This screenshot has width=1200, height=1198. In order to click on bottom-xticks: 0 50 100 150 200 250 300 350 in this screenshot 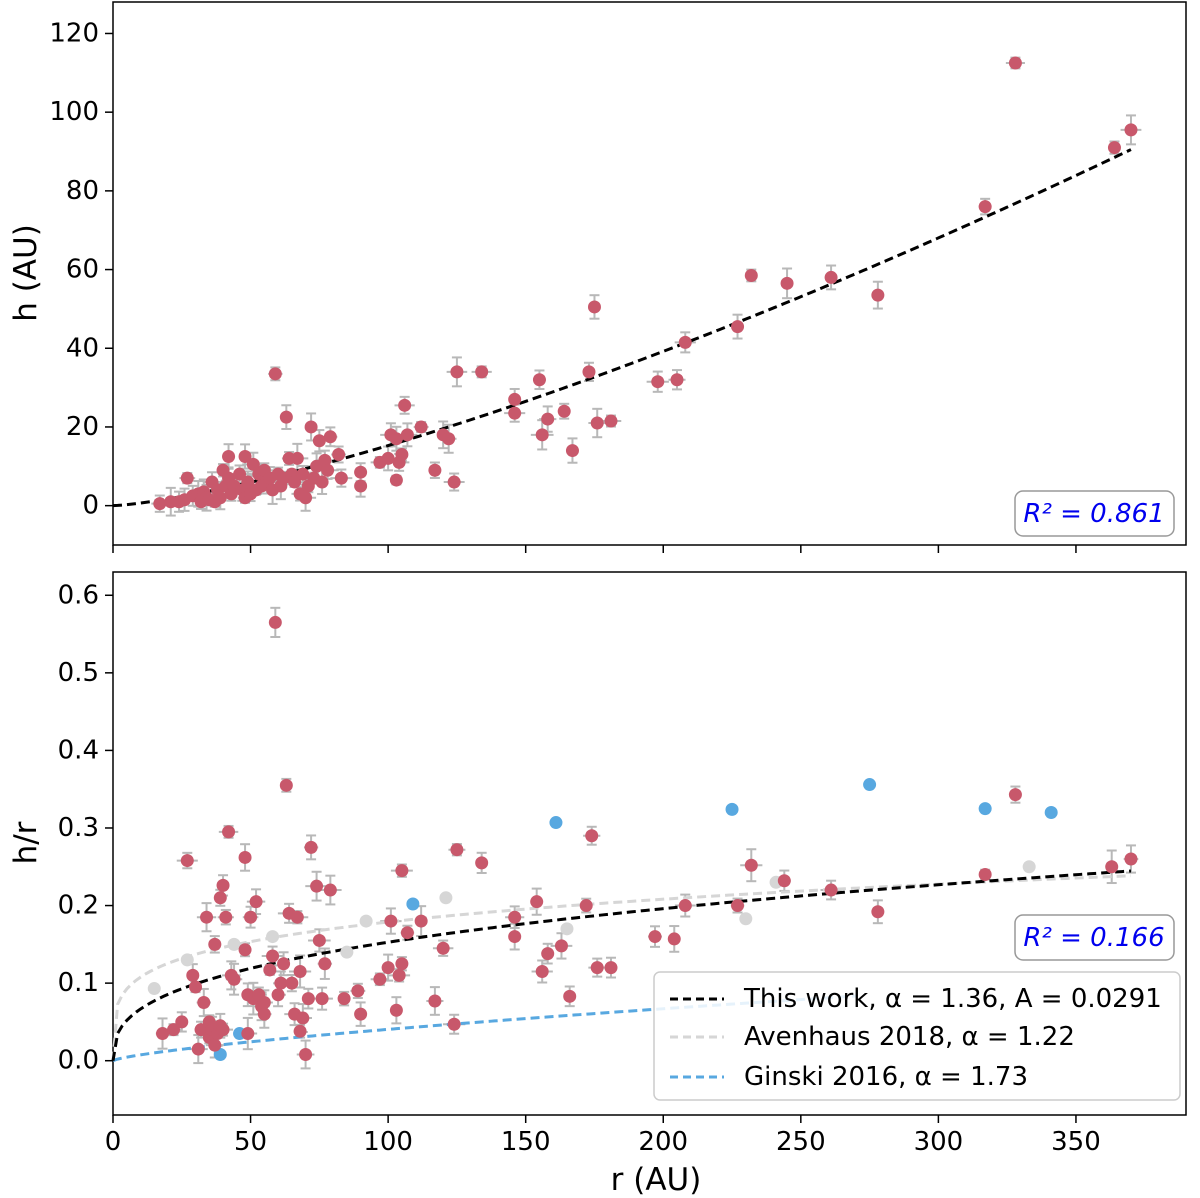, I will do `click(603, 1136)`.